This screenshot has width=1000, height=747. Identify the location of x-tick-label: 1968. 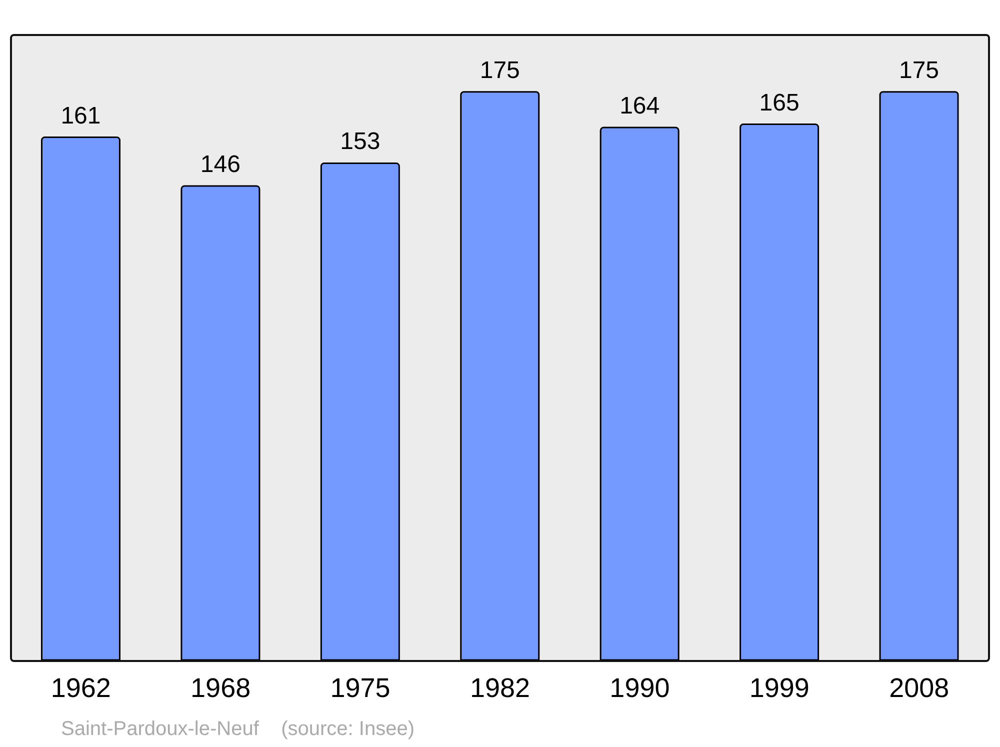
(220, 688).